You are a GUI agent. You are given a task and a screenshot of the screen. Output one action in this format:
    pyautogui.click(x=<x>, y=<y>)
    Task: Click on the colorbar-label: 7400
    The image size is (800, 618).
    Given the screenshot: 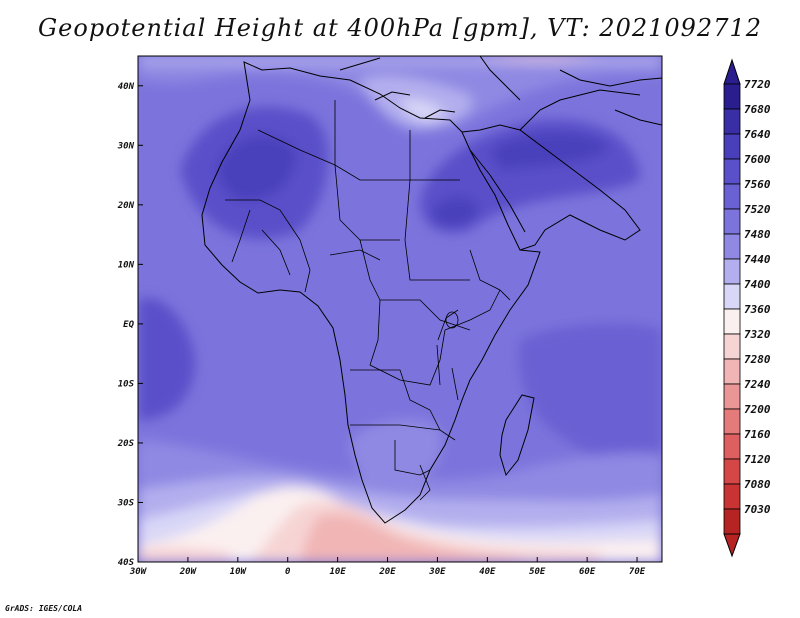 What is the action you would take?
    pyautogui.click(x=757, y=284)
    